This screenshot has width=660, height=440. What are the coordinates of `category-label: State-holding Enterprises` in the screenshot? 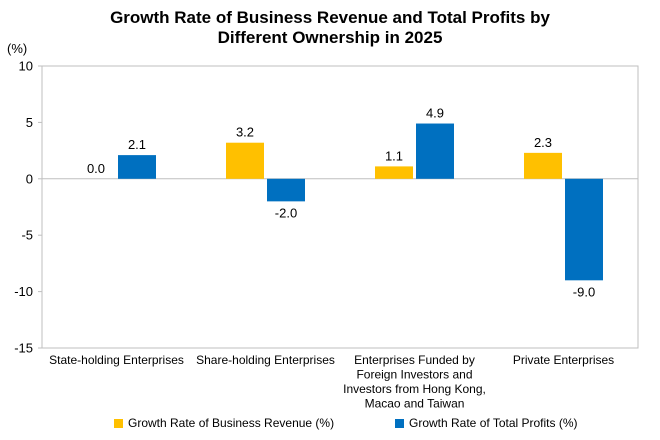 It's located at (116, 360).